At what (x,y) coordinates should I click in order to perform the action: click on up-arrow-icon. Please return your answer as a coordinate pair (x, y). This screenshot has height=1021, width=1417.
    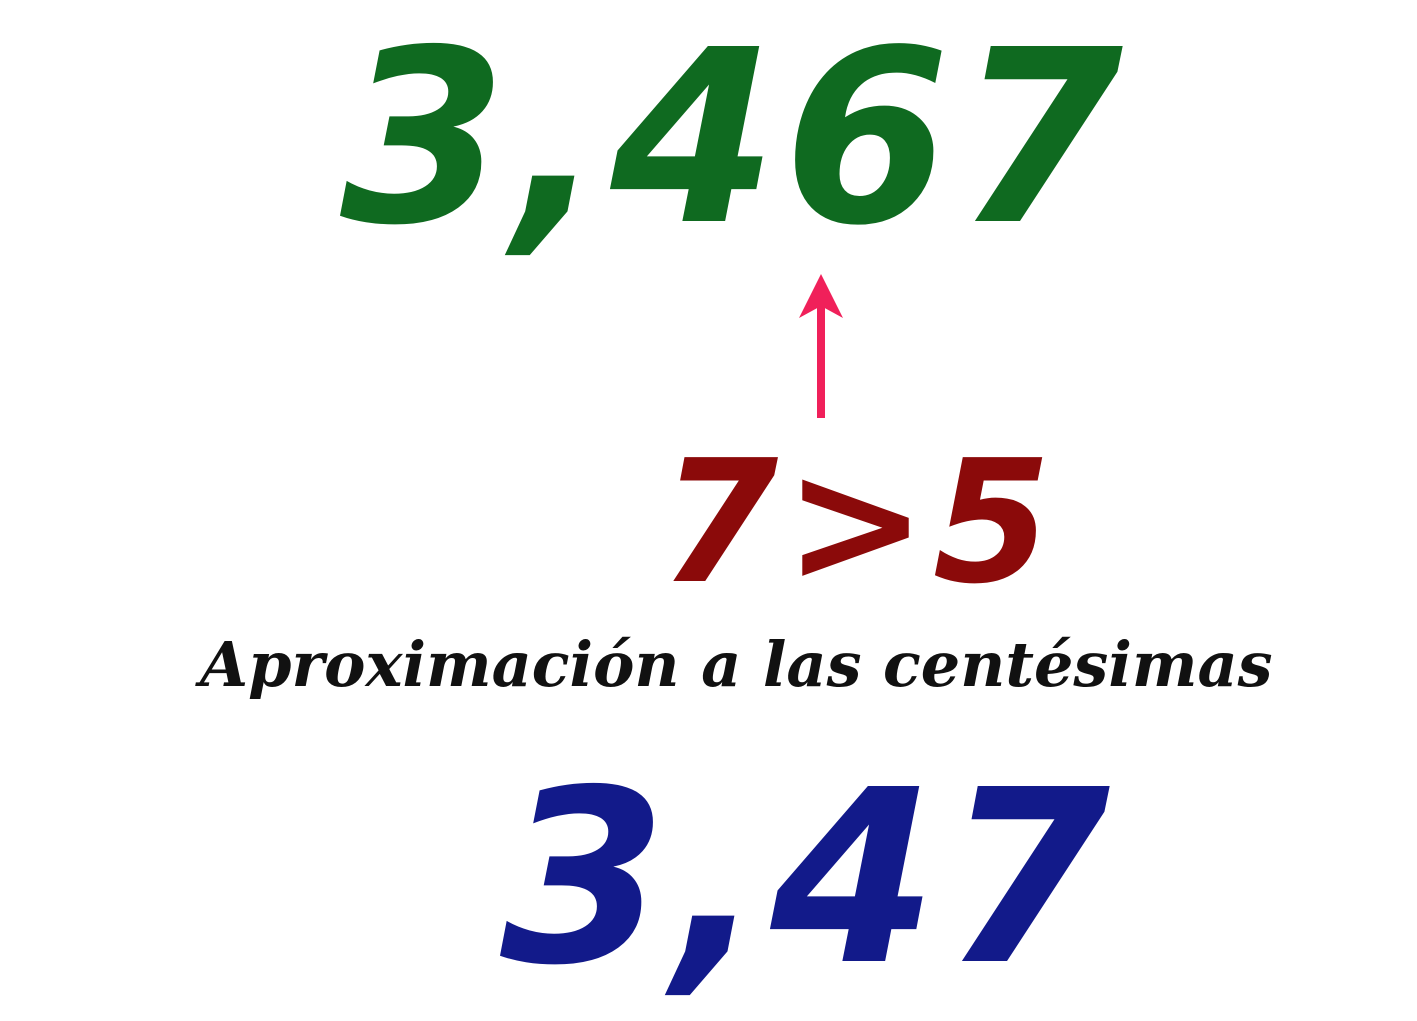
    Looking at the image, I should click on (821, 346).